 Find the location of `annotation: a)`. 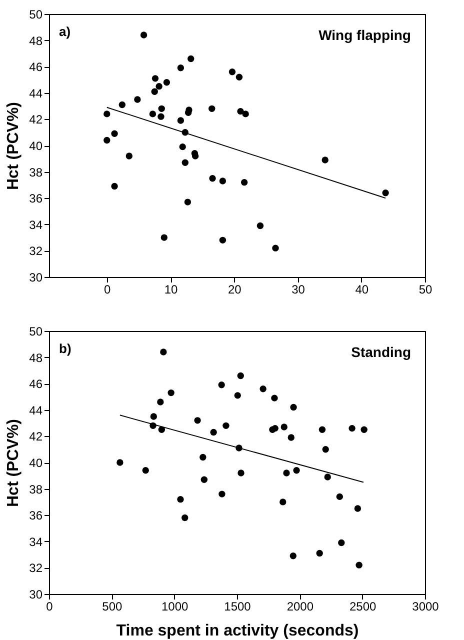

annotation: a) is located at coordinates (65, 31).